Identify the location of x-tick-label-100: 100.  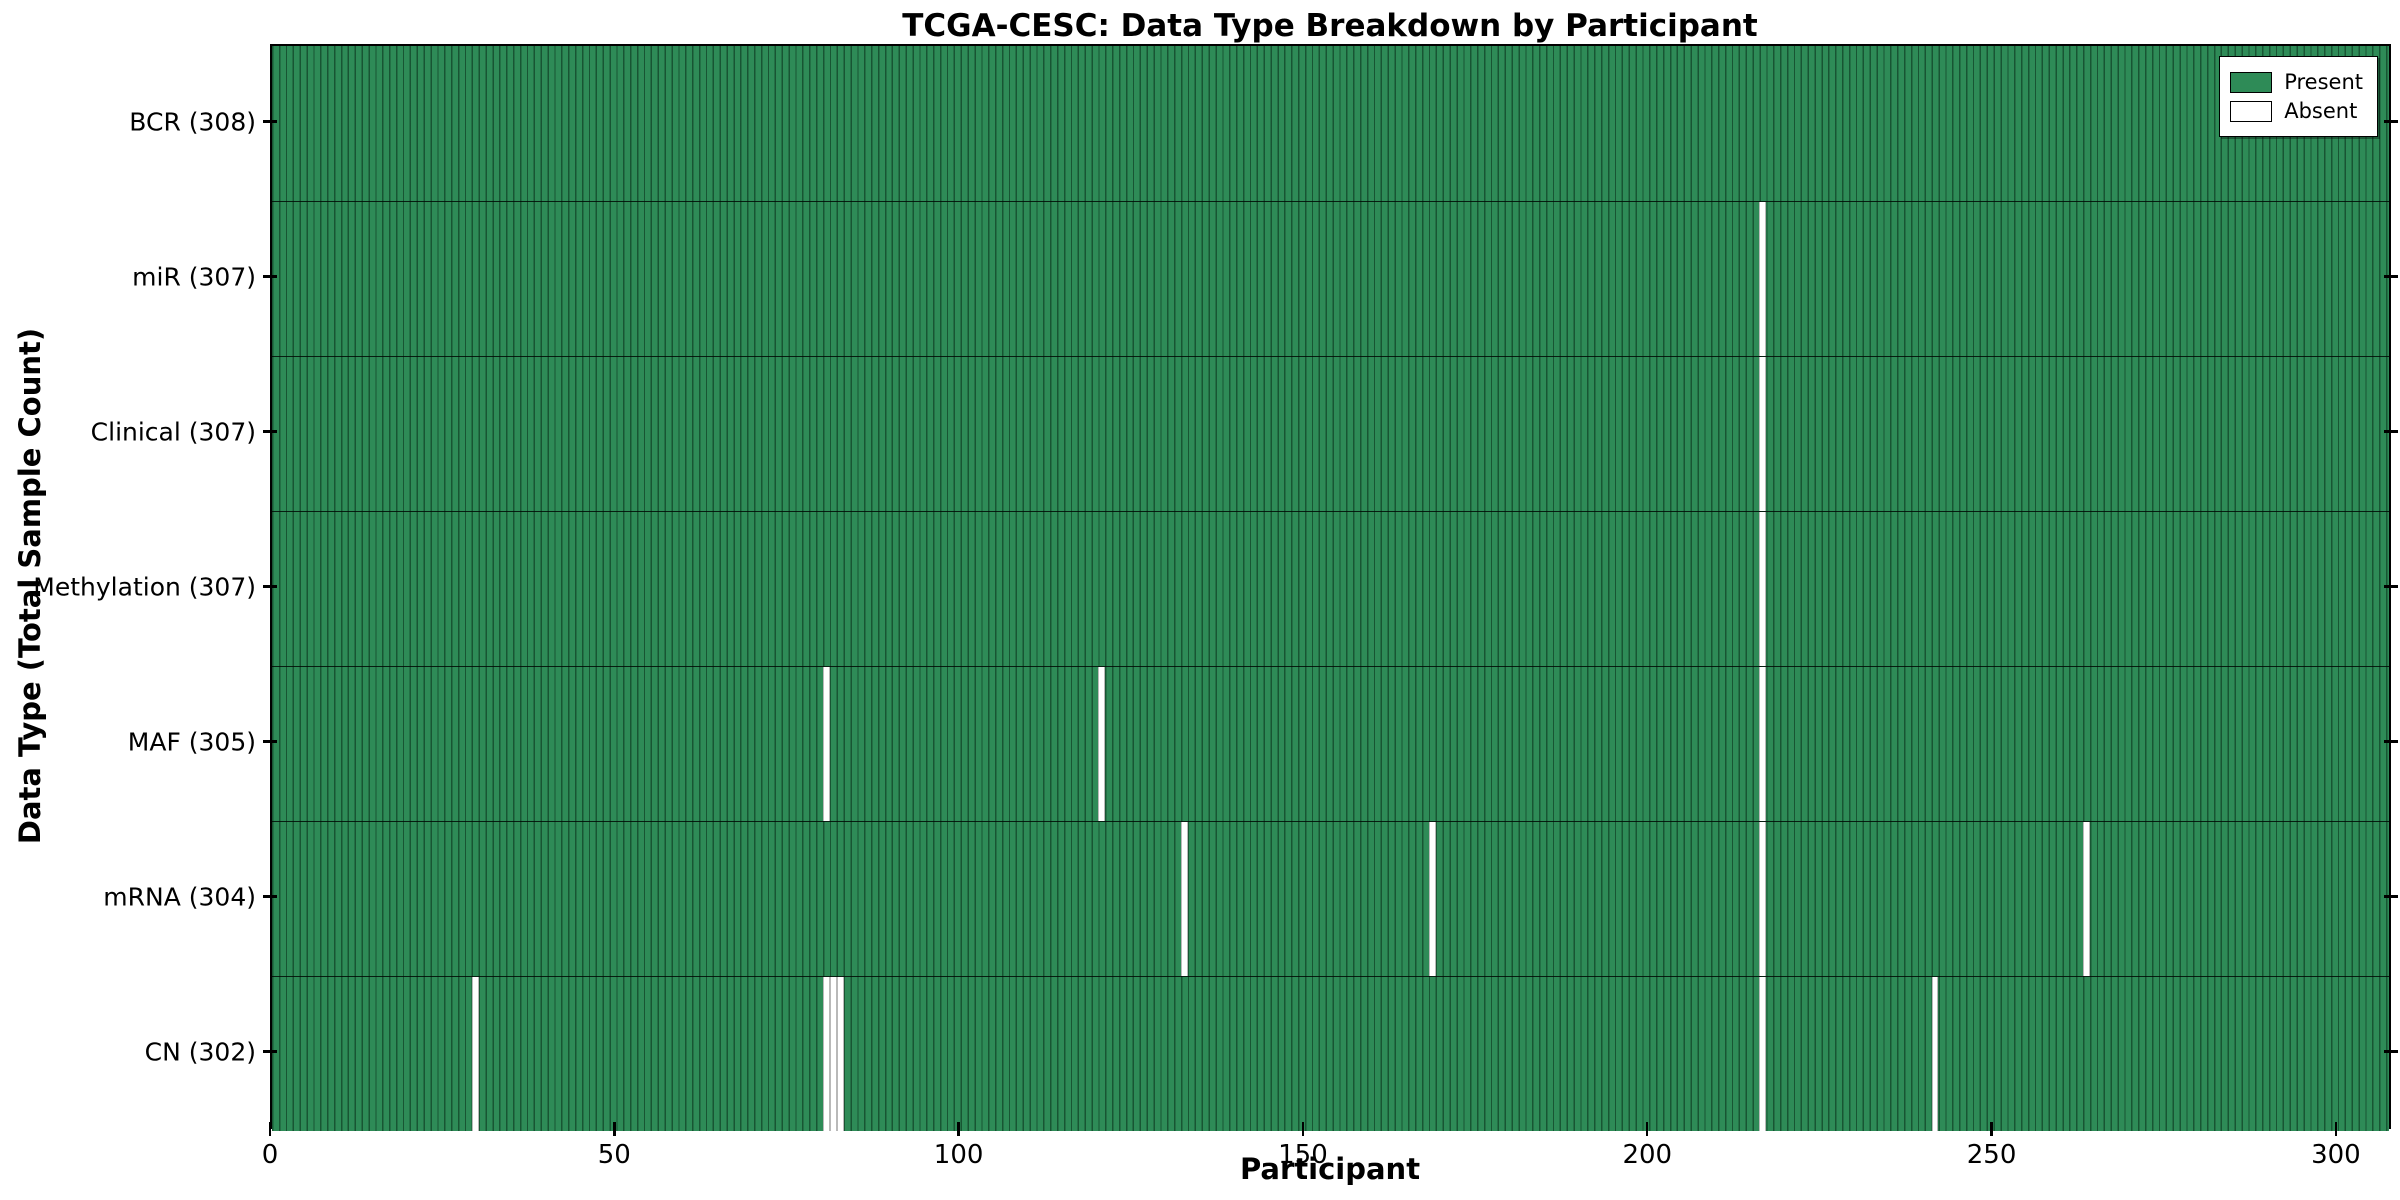
(958, 1155).